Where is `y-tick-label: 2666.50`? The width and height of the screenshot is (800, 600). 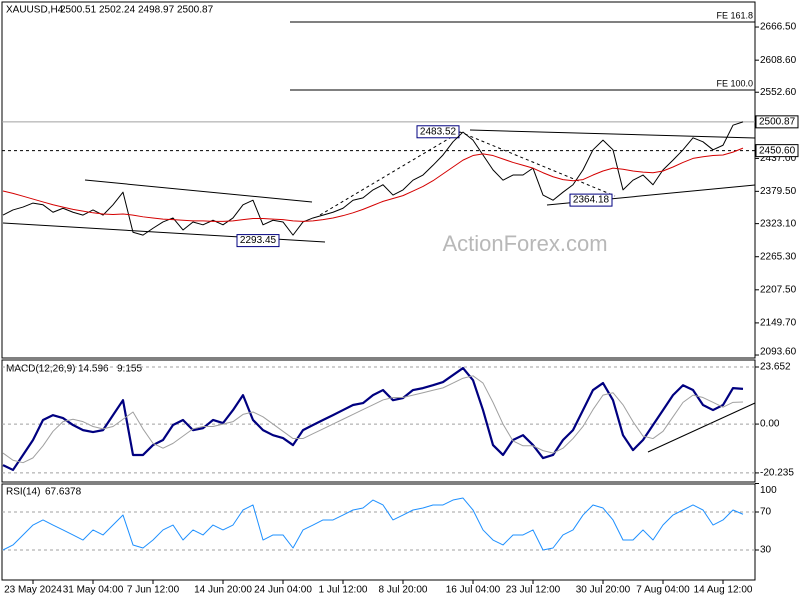
y-tick-label: 2666.50 is located at coordinates (778, 27).